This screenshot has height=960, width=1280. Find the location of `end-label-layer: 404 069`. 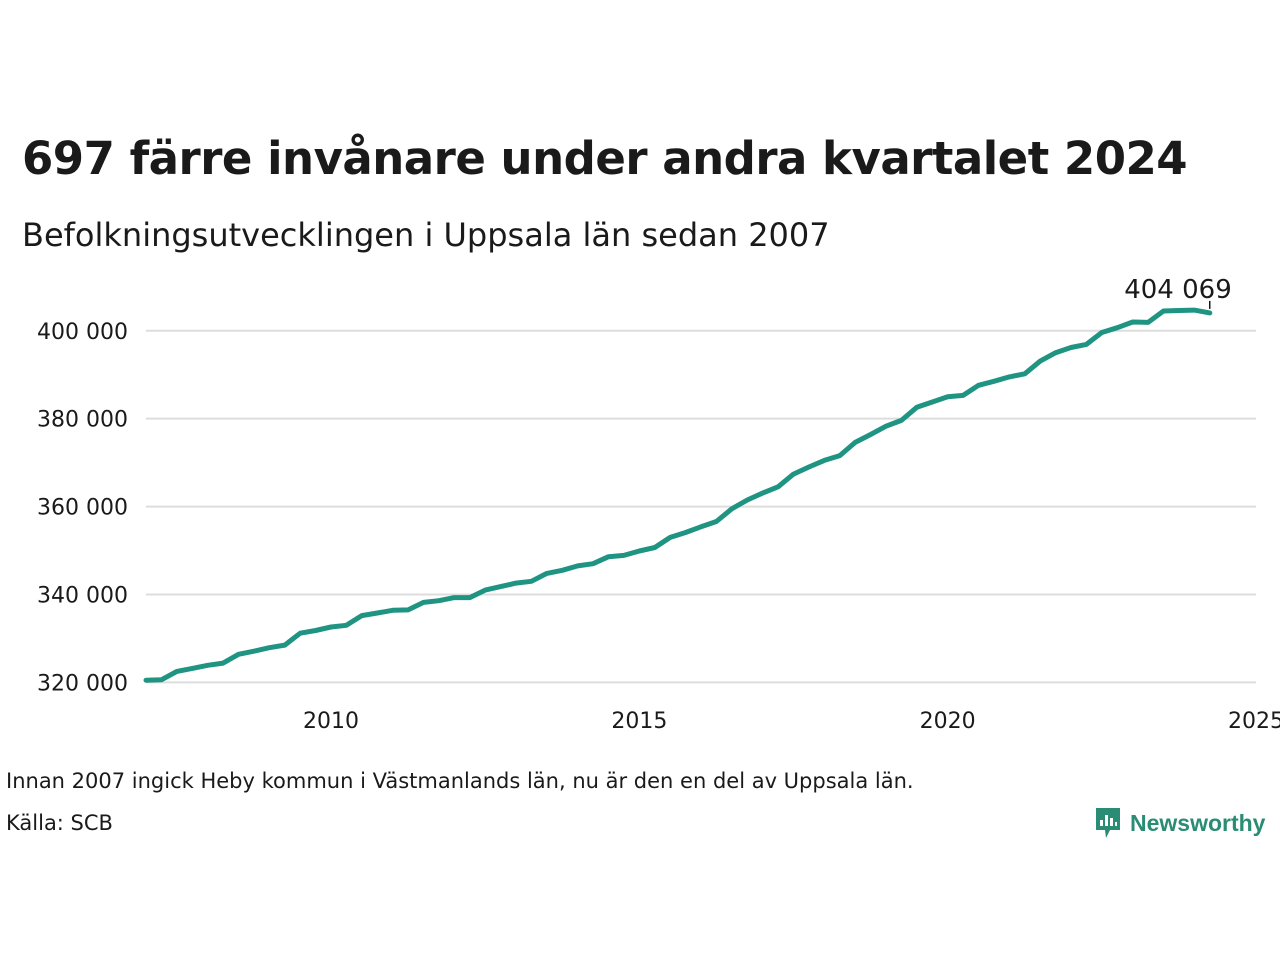

end-label-layer: 404 069 is located at coordinates (1178, 292).